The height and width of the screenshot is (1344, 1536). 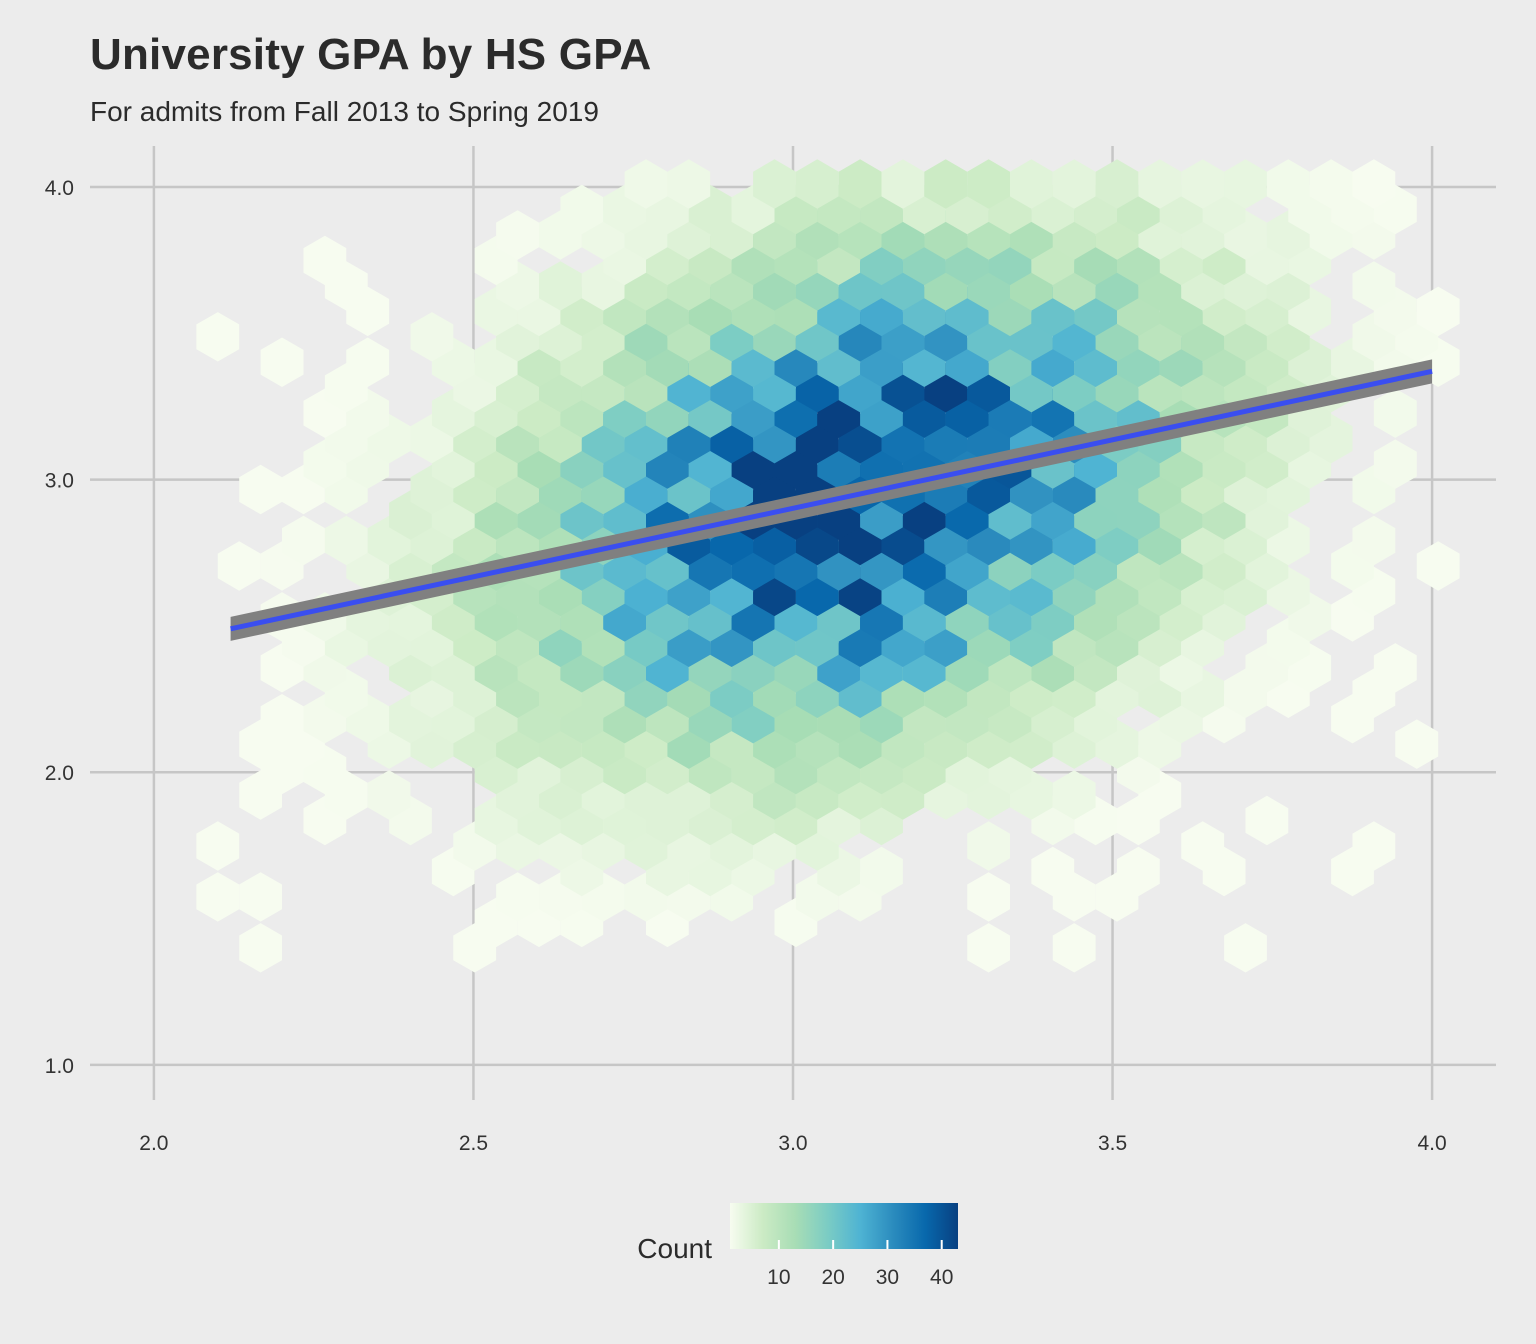 I want to click on y-tick-label: 3.0, so click(x=59, y=481).